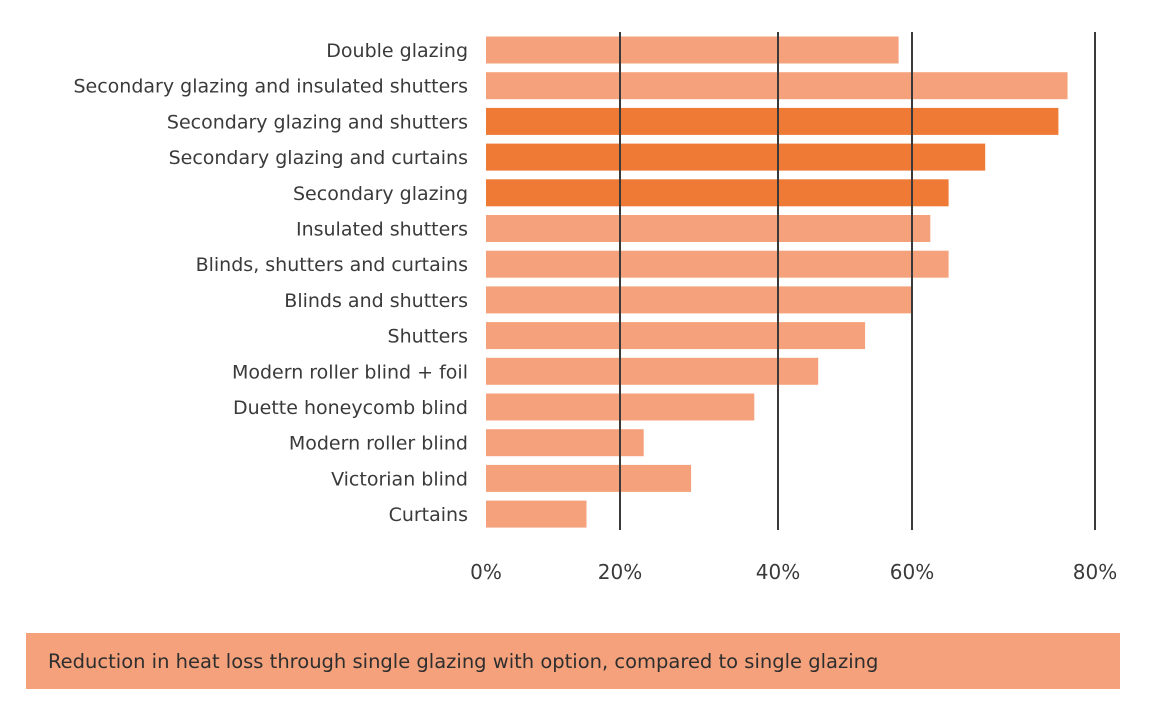 The image size is (1160, 718). What do you see at coordinates (399, 479) in the screenshot?
I see `category-label: Victorian blind` at bounding box center [399, 479].